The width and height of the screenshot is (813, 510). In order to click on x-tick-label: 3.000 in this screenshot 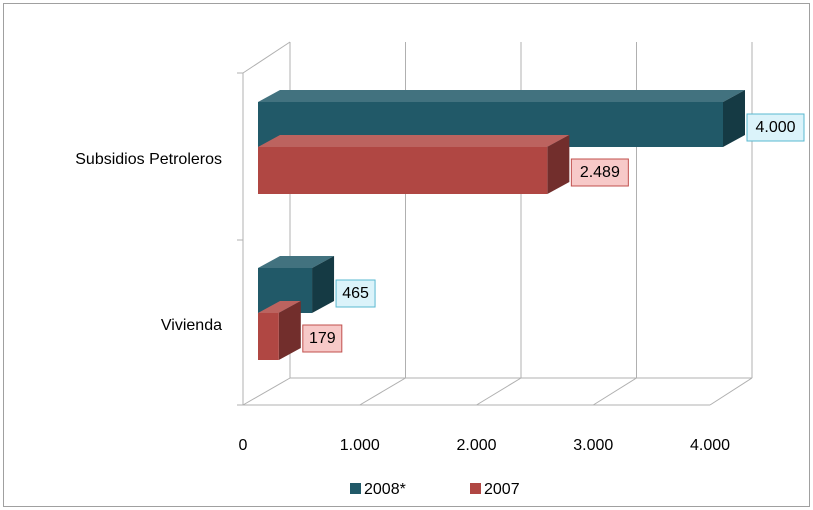, I will do `click(593, 445)`.